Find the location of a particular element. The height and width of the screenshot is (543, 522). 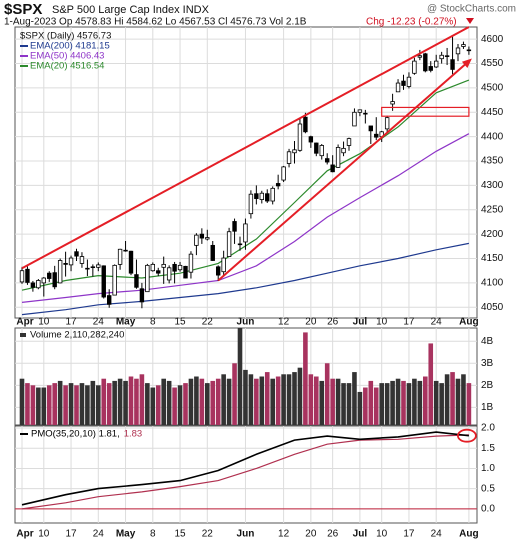

y-tick-label: 4350 is located at coordinates (492, 161).